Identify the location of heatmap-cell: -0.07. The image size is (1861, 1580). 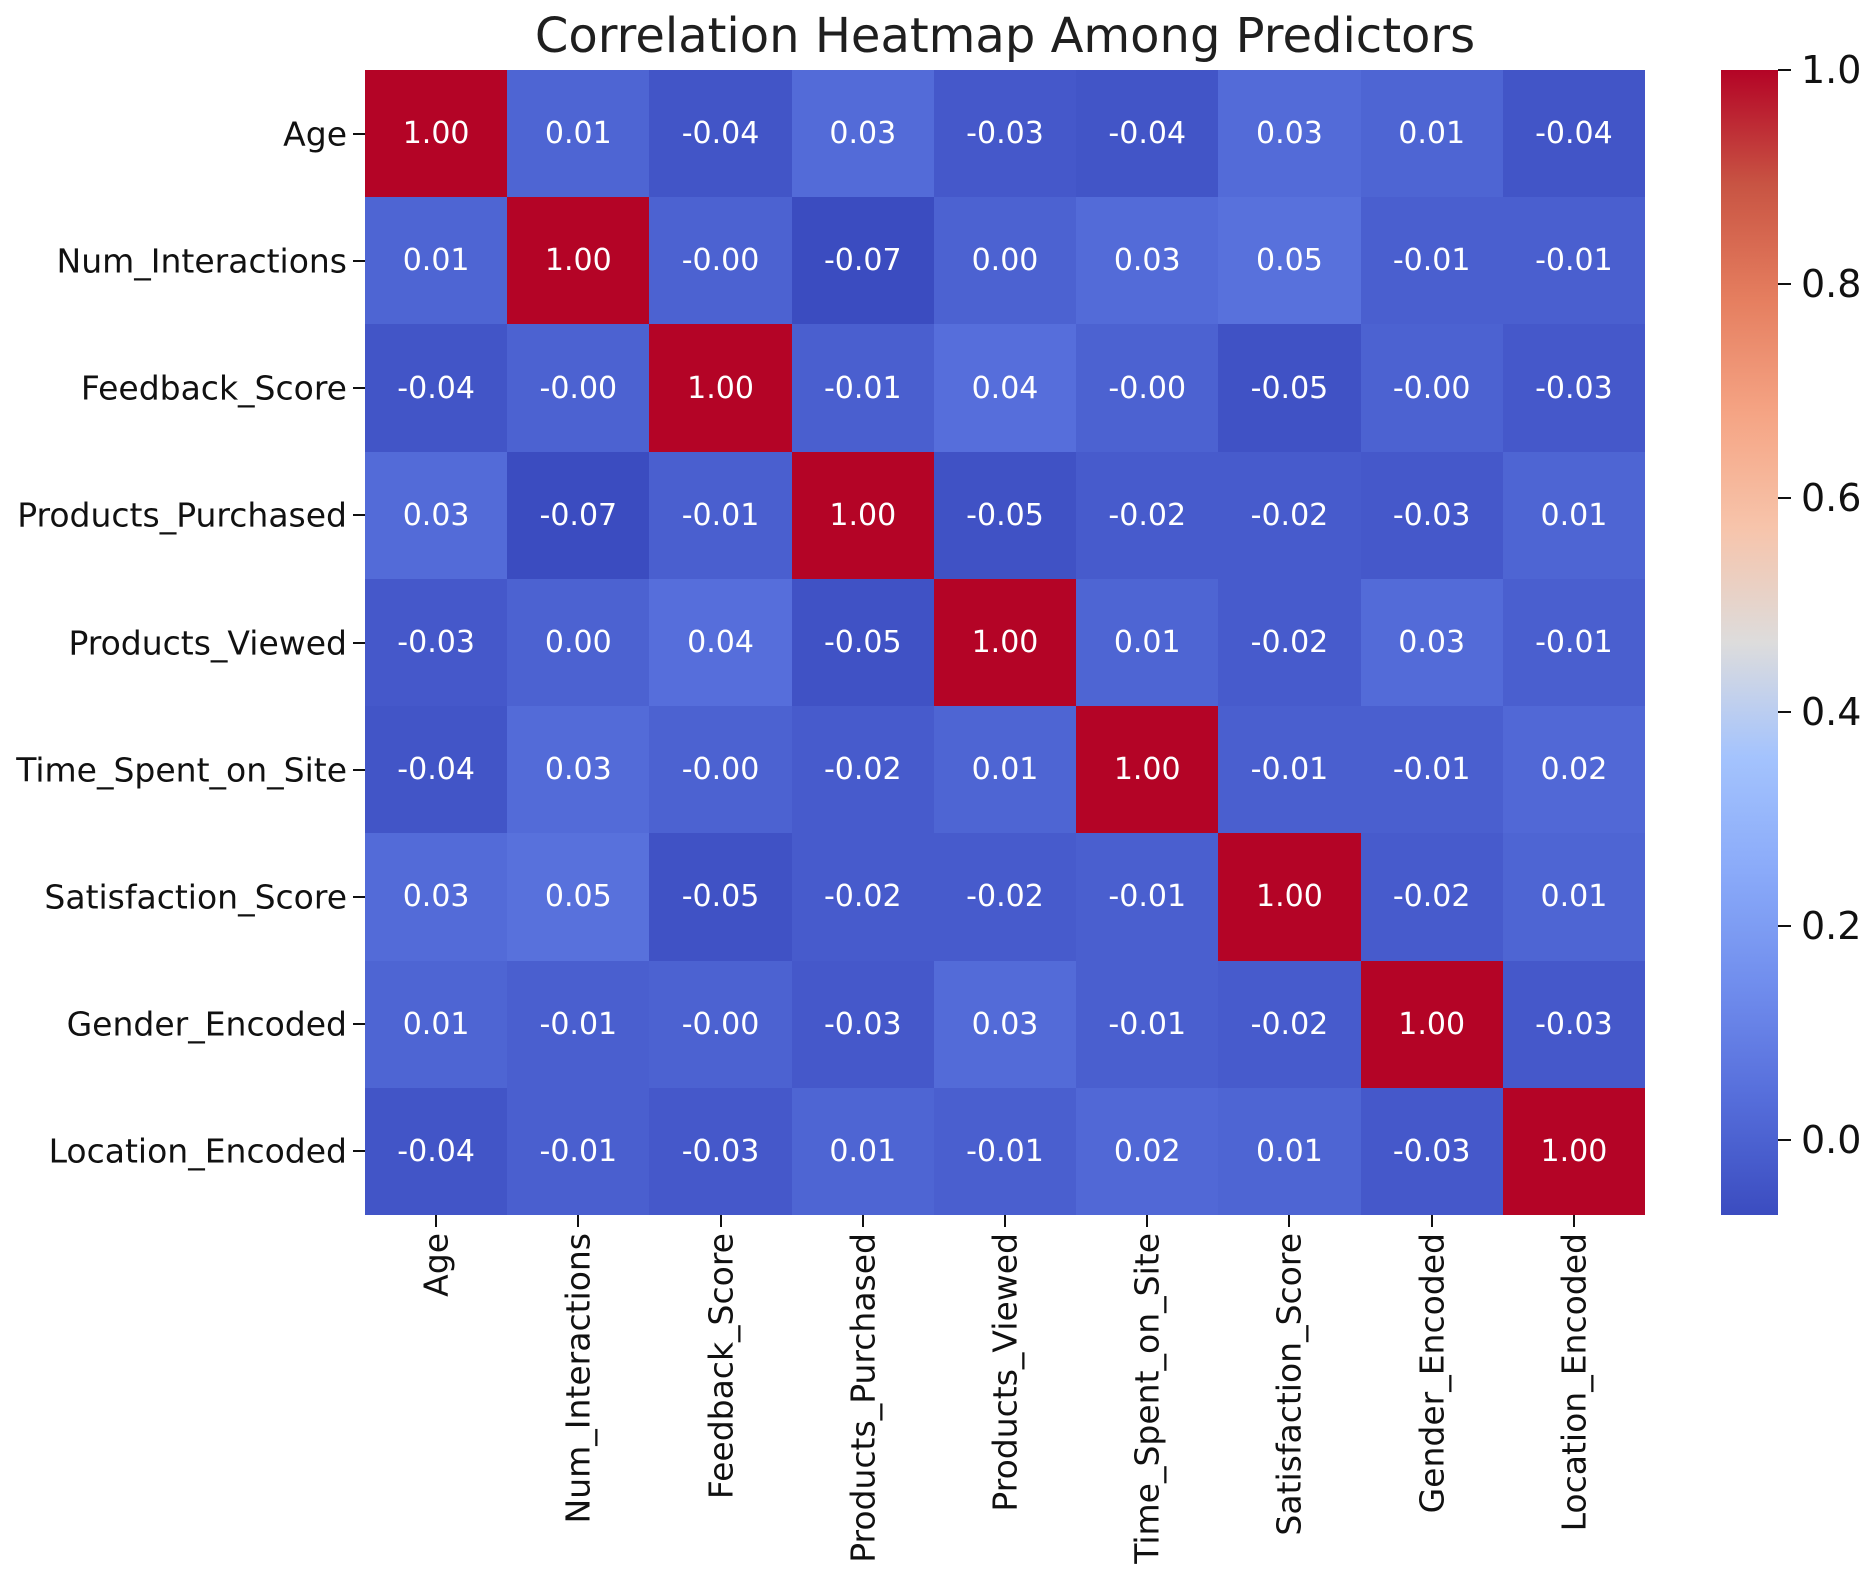
(862, 261).